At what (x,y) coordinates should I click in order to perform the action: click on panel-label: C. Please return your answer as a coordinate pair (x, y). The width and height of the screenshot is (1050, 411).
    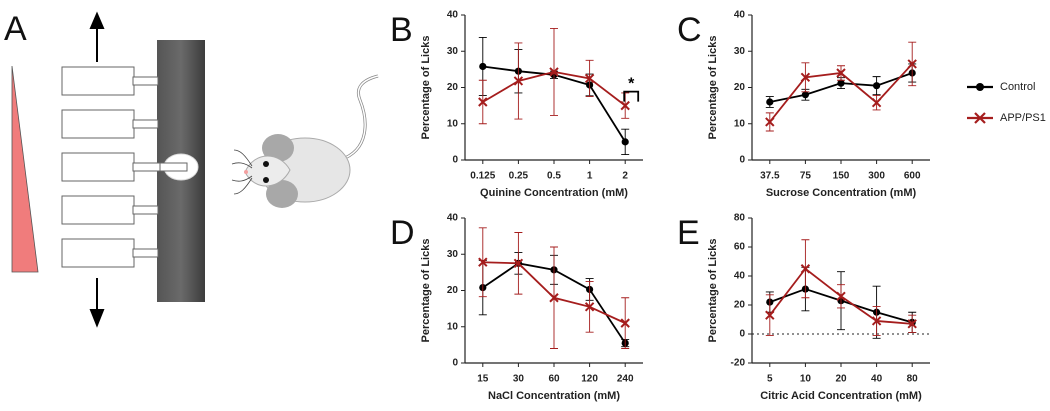
    Looking at the image, I should click on (689, 30).